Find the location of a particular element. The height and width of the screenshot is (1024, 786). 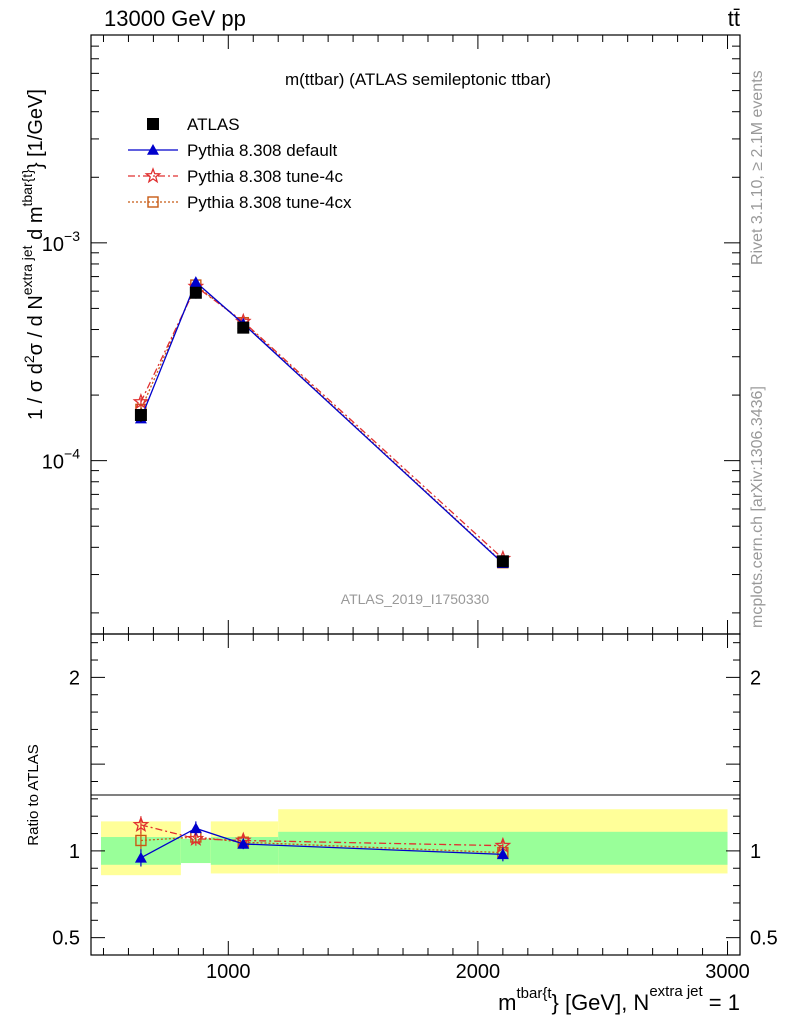

ratio-series is located at coordinates (322, 841).